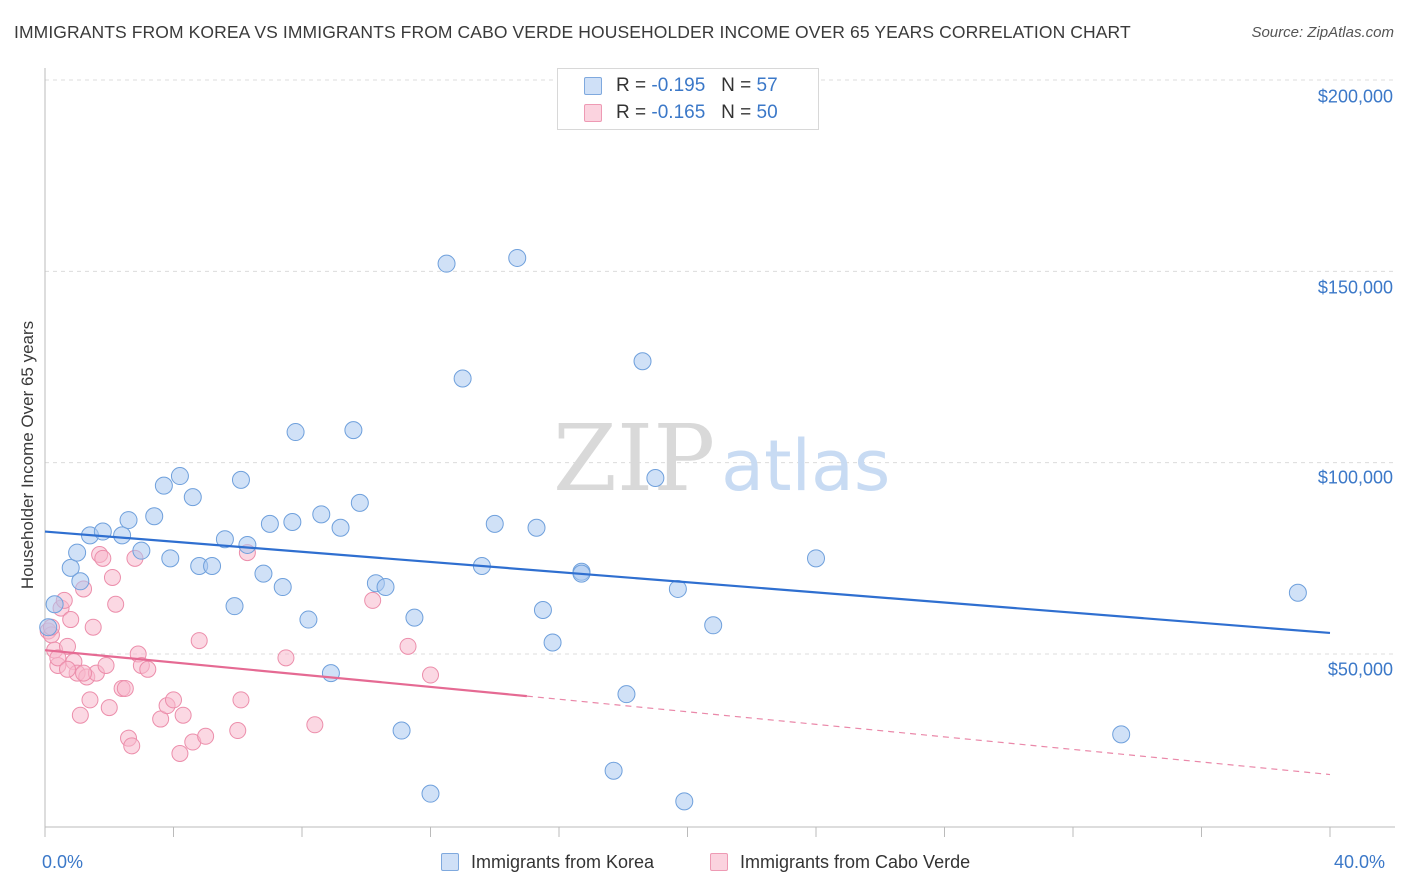 The image size is (1406, 892). Describe the element at coordinates (1360, 862) in the screenshot. I see `x-tick-label: 40.0%` at that location.